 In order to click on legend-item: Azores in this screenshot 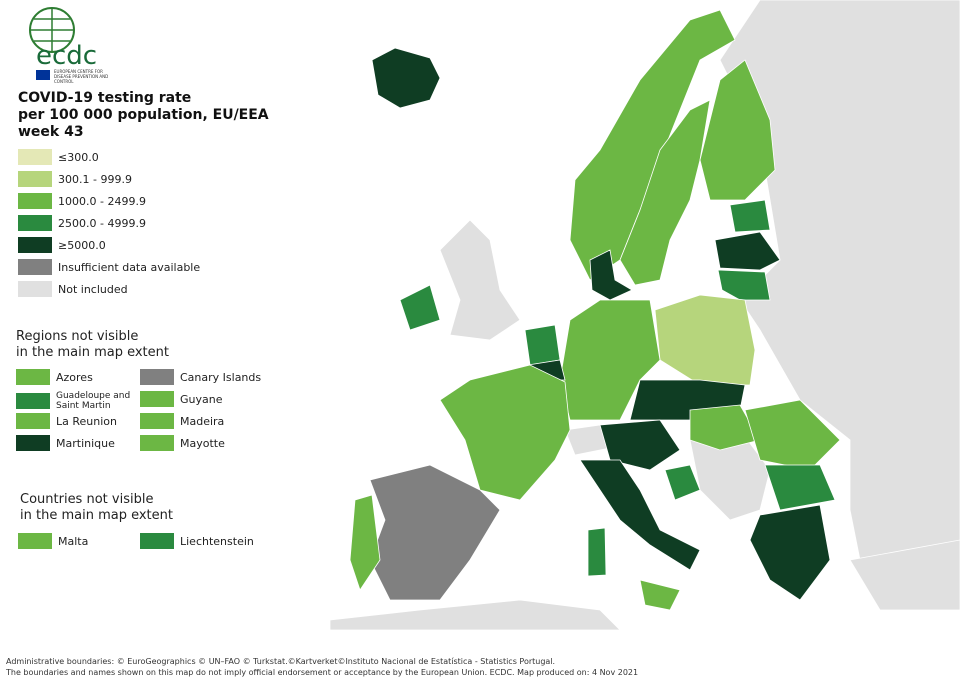, I will do `click(76, 377)`.